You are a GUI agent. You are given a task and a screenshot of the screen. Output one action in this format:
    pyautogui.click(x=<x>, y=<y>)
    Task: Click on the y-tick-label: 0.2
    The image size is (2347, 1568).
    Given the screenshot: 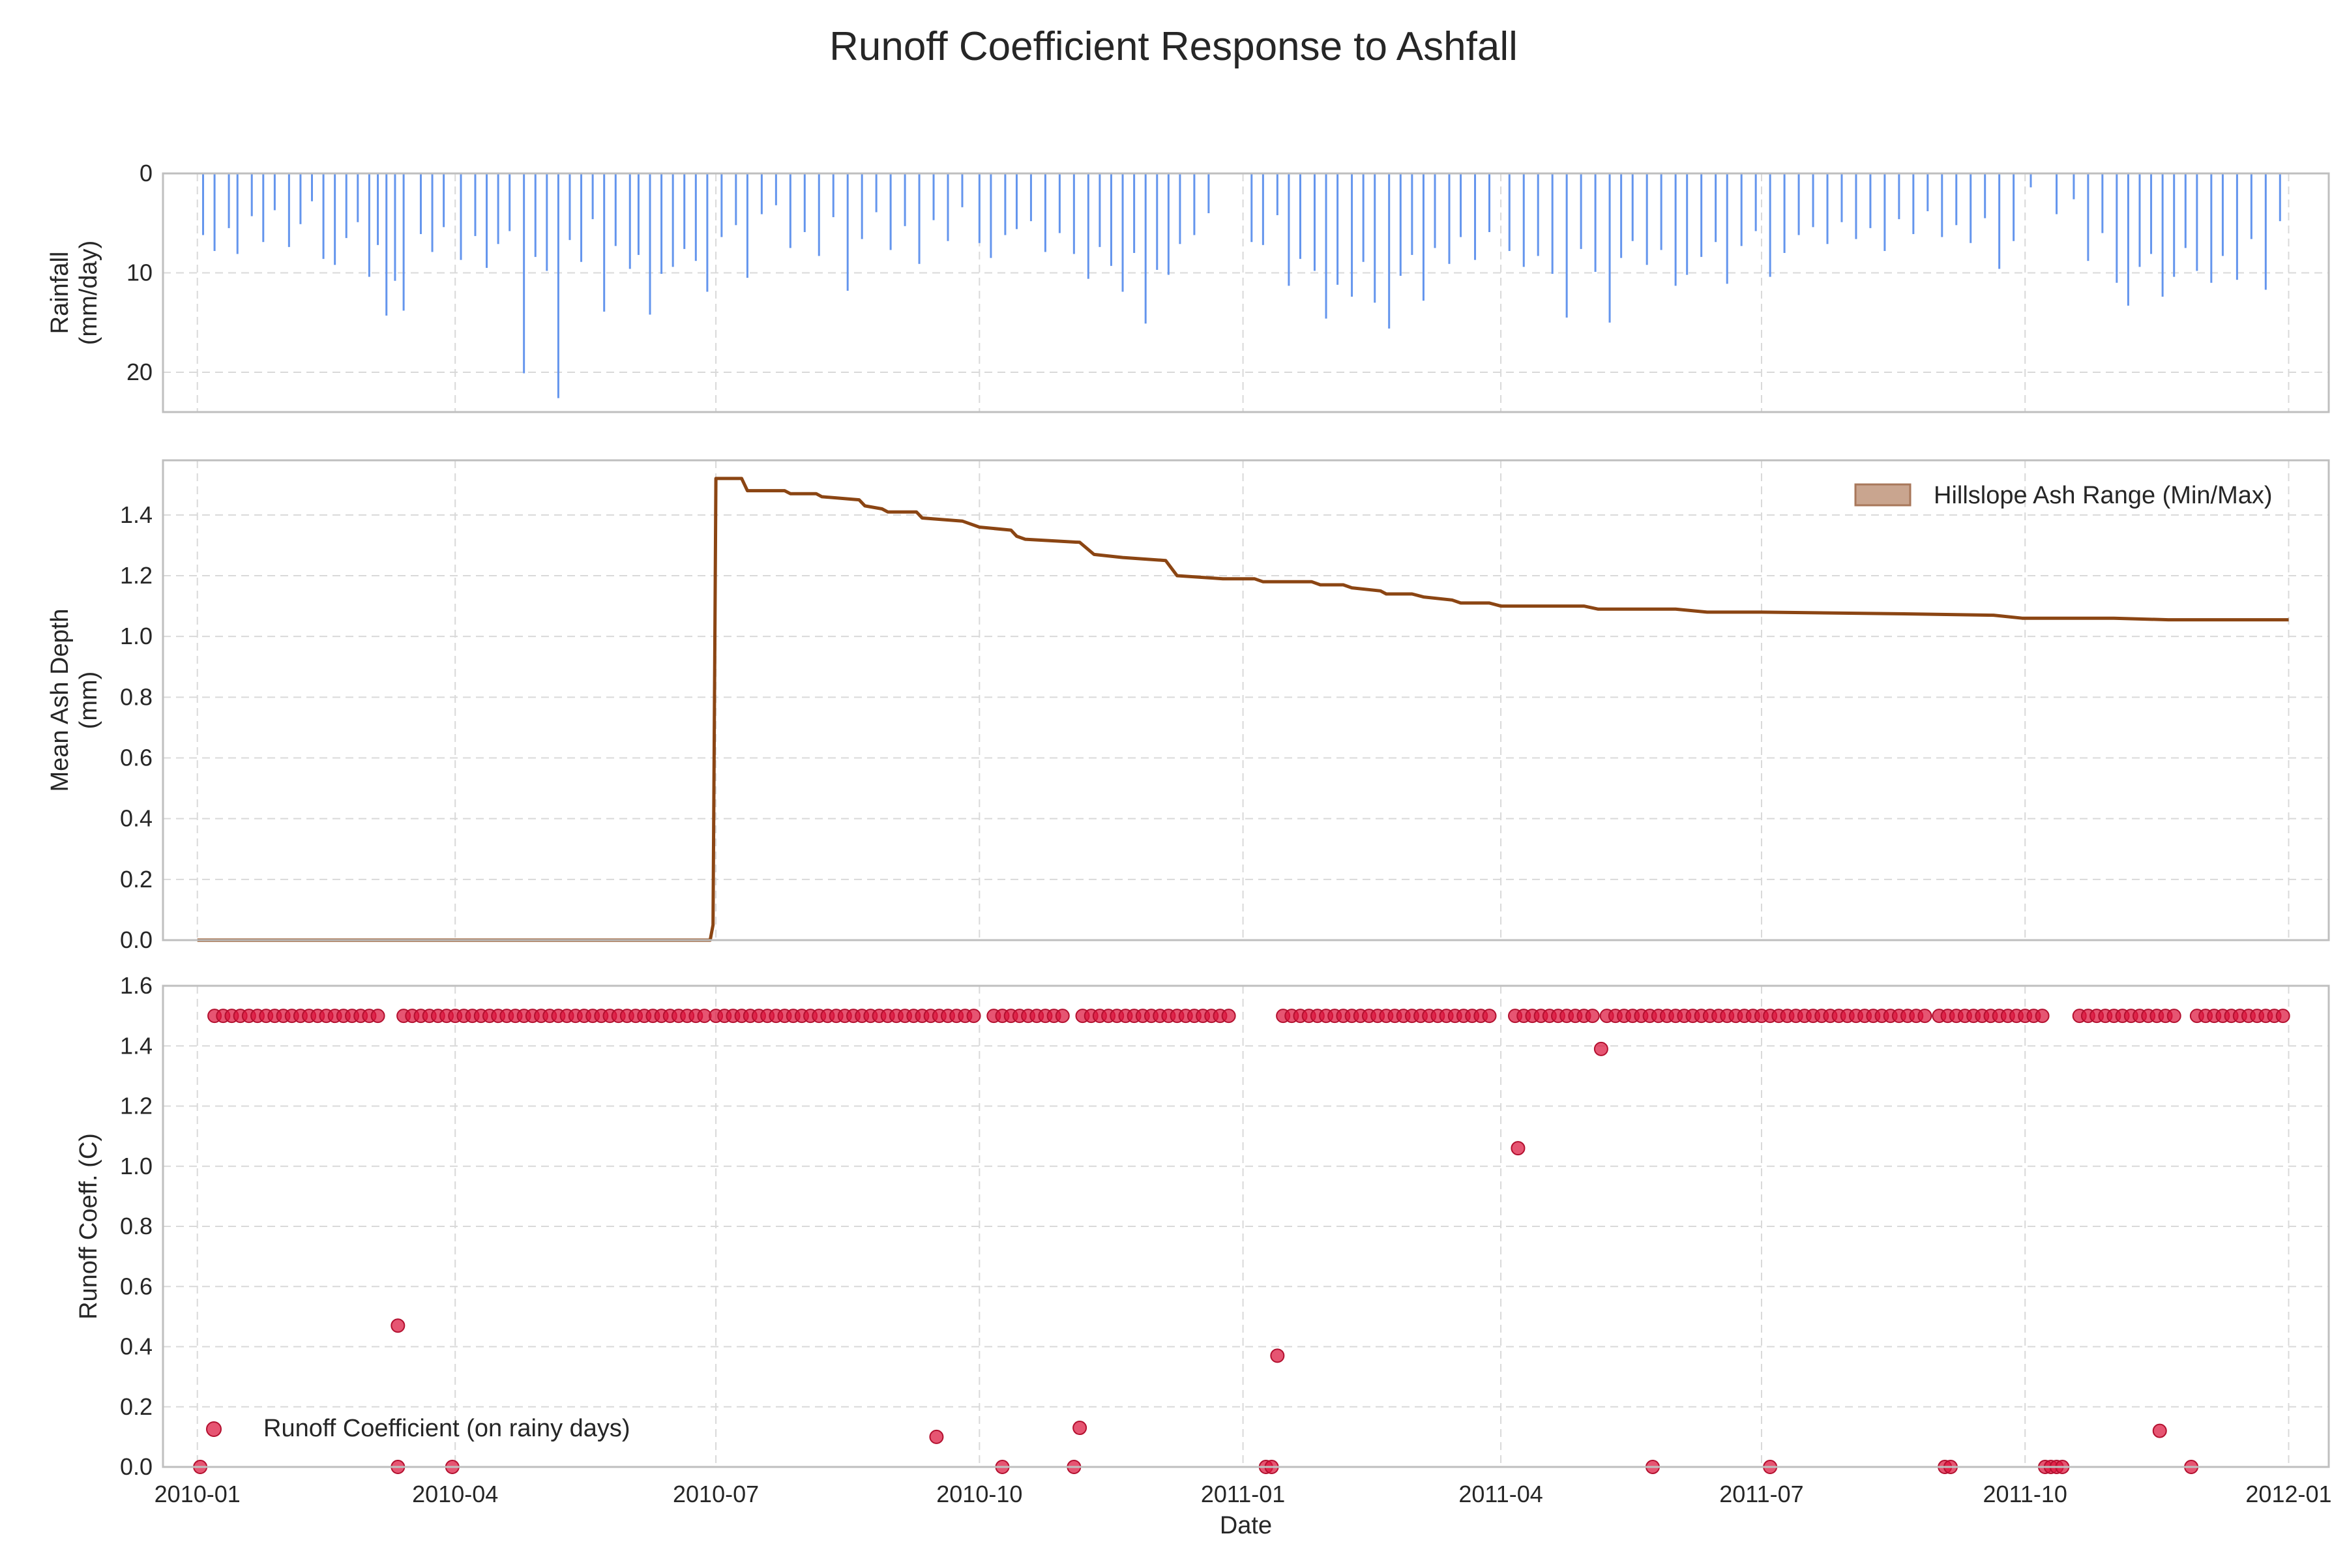 What is the action you would take?
    pyautogui.click(x=136, y=1407)
    